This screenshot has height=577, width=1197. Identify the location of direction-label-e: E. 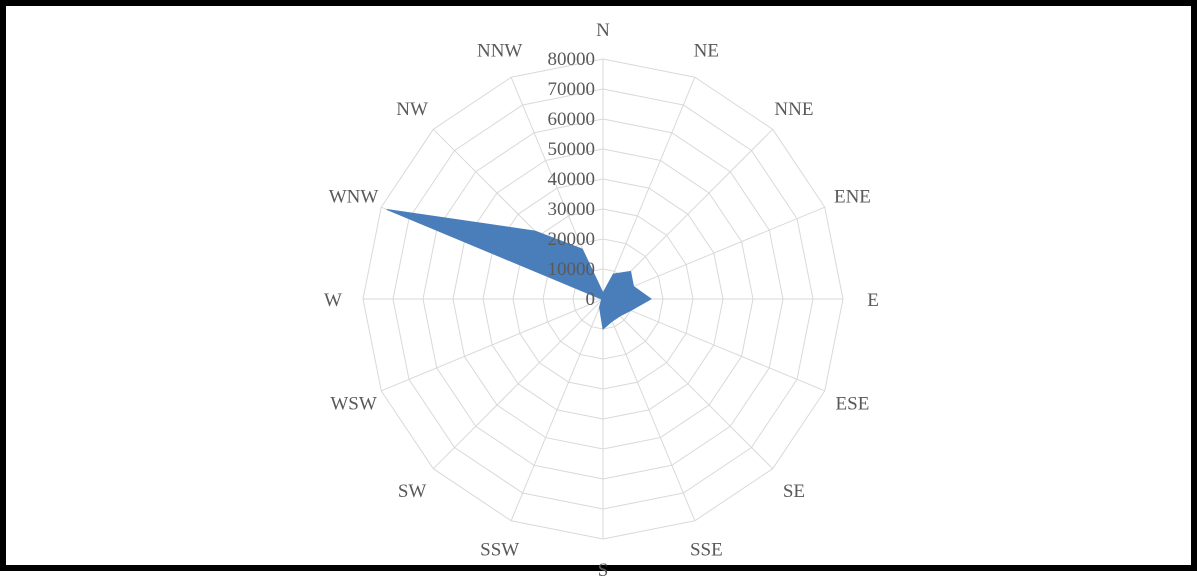
(873, 300).